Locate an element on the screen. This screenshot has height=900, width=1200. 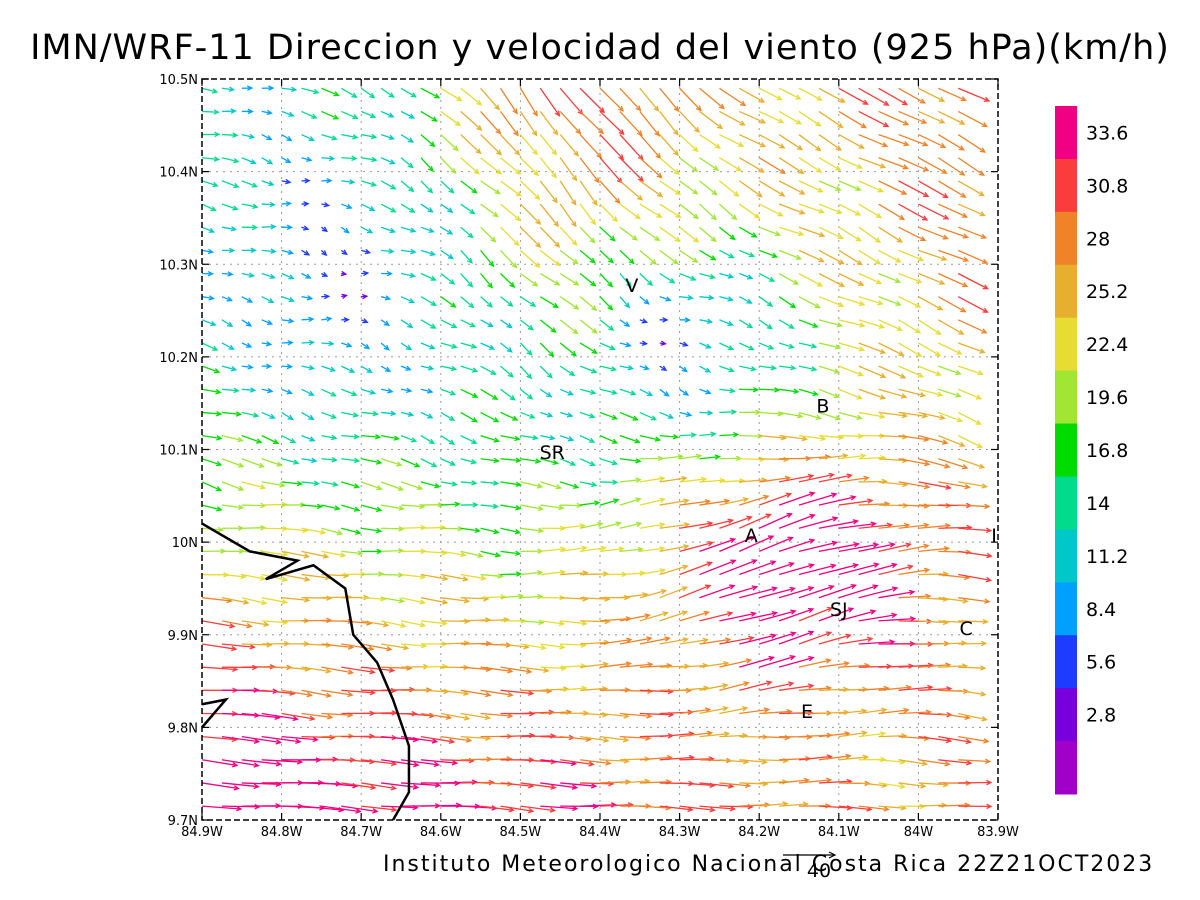
colorbar-label: 5.6 is located at coordinates (1101, 663).